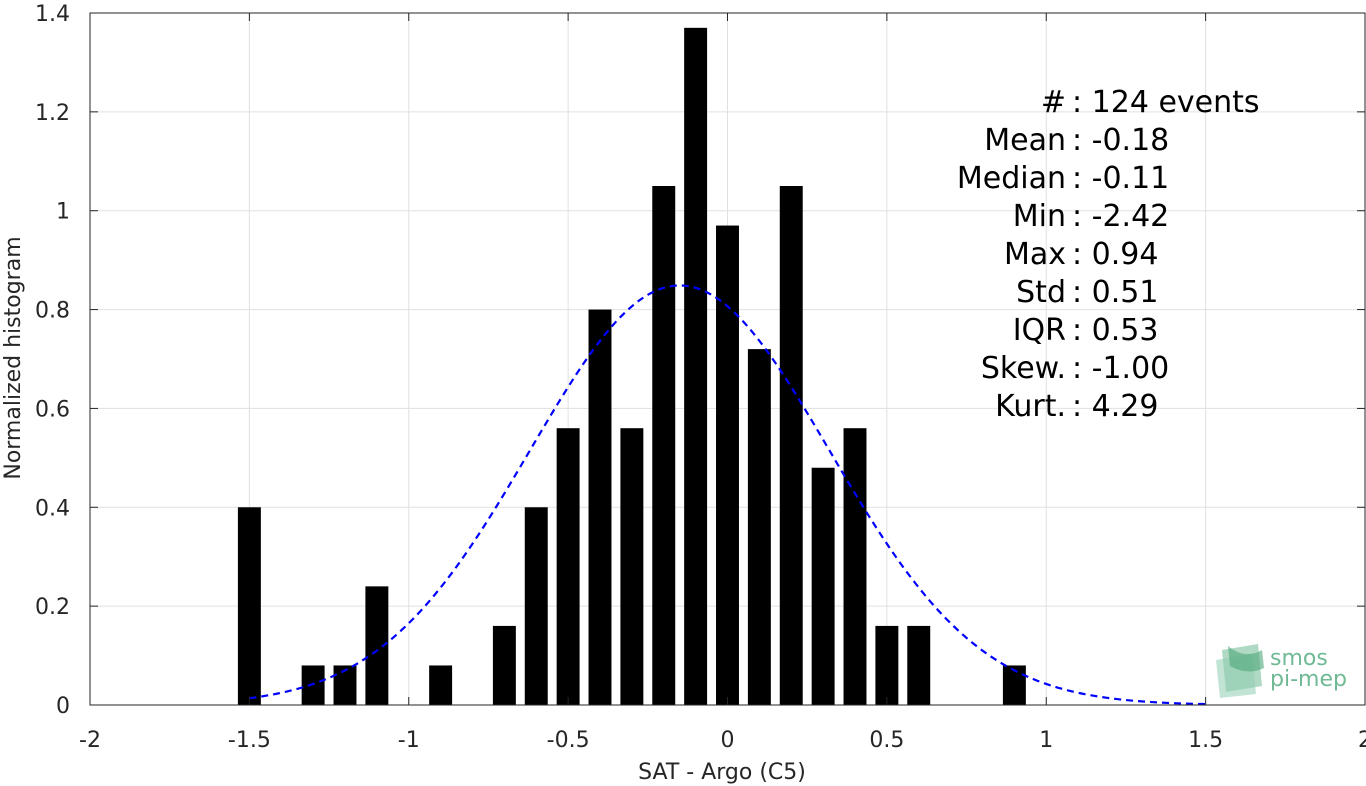  Describe the element at coordinates (52, 14) in the screenshot. I see `y-tick-label-7: 1.4` at that location.